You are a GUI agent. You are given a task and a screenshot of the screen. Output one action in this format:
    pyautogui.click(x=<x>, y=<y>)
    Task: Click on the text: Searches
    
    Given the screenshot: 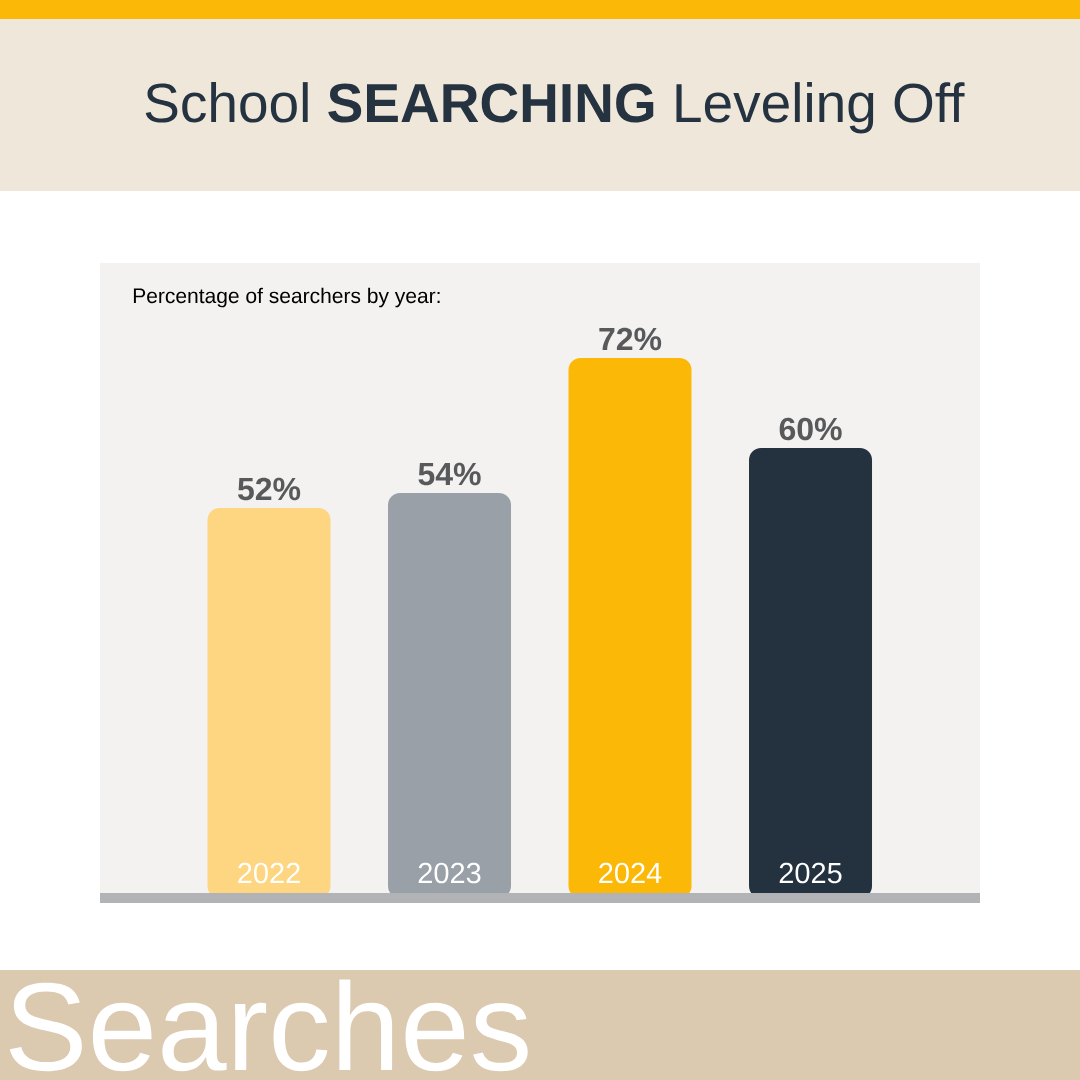 What is the action you would take?
    pyautogui.click(x=268, y=1025)
    